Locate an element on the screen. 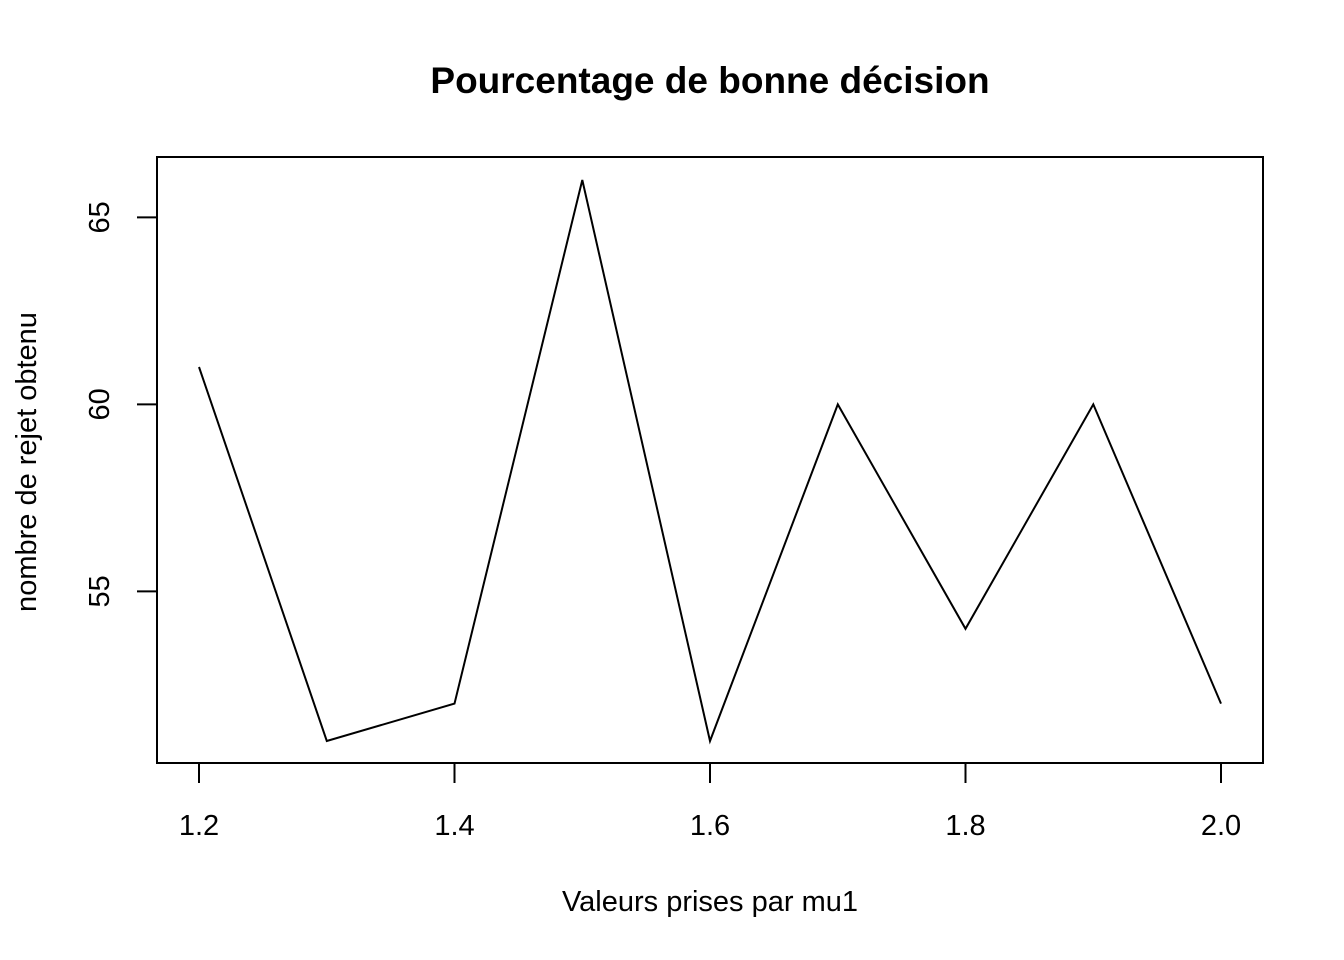  x-tick-label: 2.0 is located at coordinates (1221, 826).